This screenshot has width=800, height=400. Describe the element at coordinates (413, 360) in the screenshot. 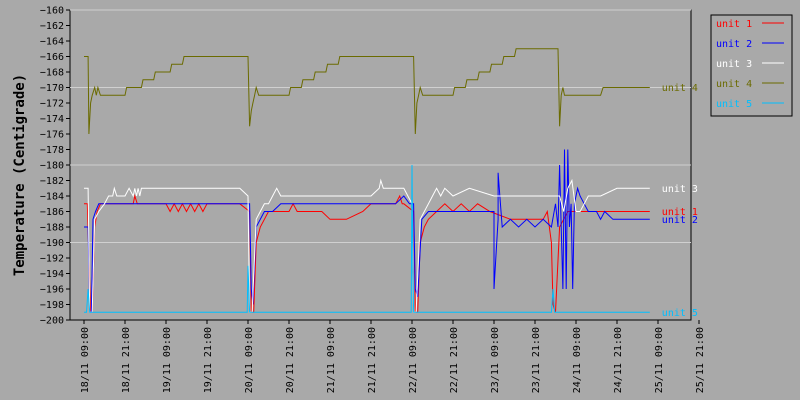

I see `x-tick-label: 22/11 09:00` at that location.